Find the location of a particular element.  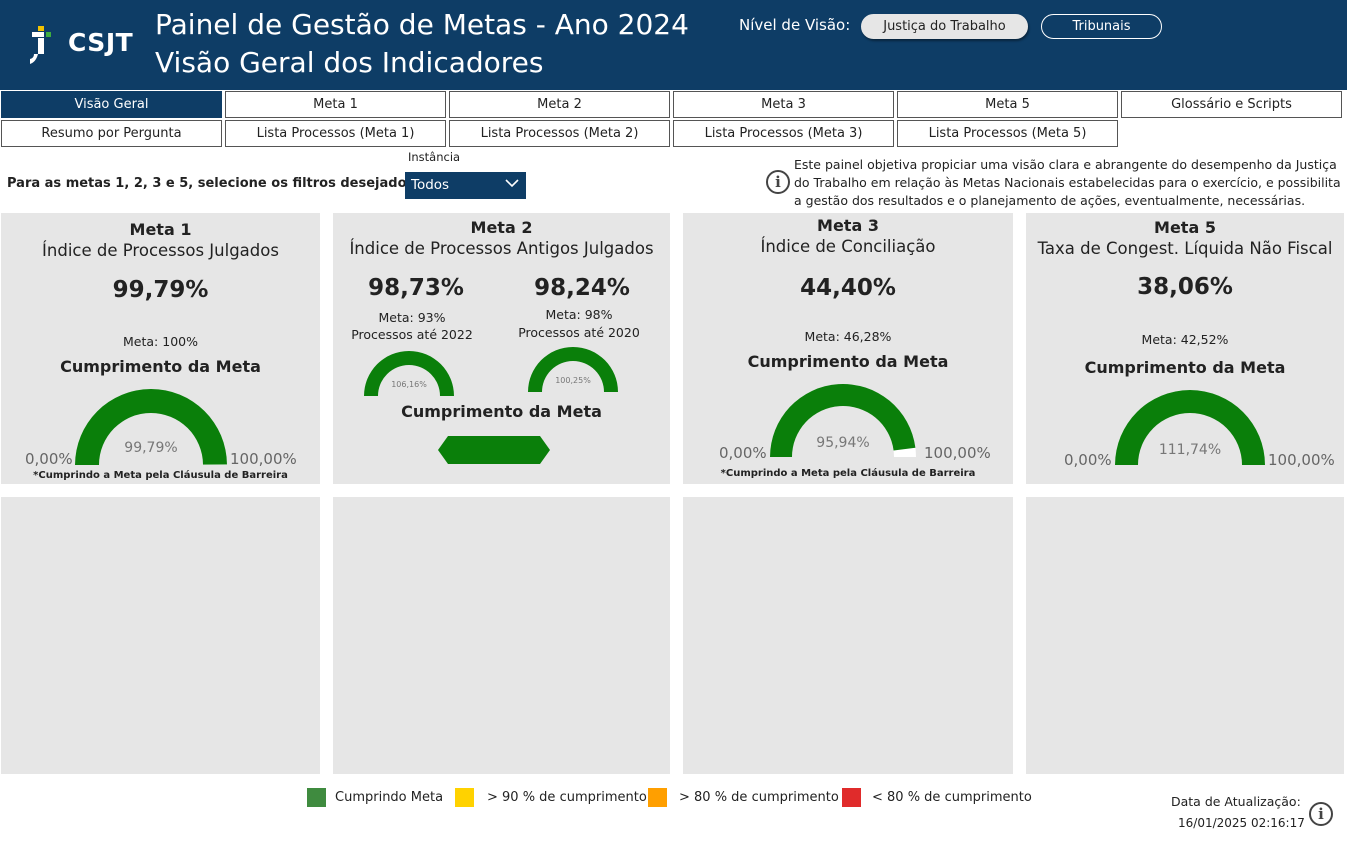

meta-1-subtitle: Índice de Processos Julgados is located at coordinates (160, 250).